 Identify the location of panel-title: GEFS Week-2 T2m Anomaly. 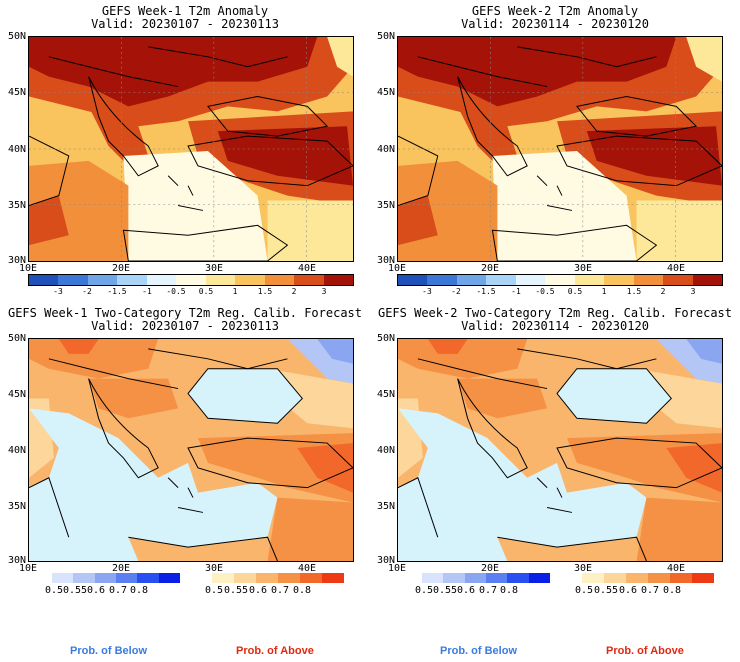
(555, 11).